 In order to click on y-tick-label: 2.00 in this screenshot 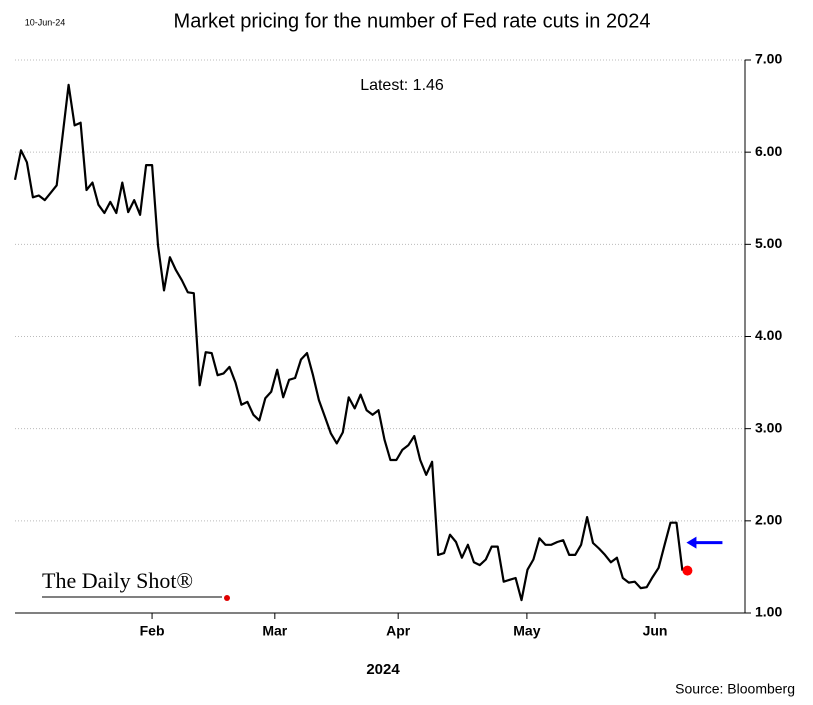, I will do `click(768, 520)`.